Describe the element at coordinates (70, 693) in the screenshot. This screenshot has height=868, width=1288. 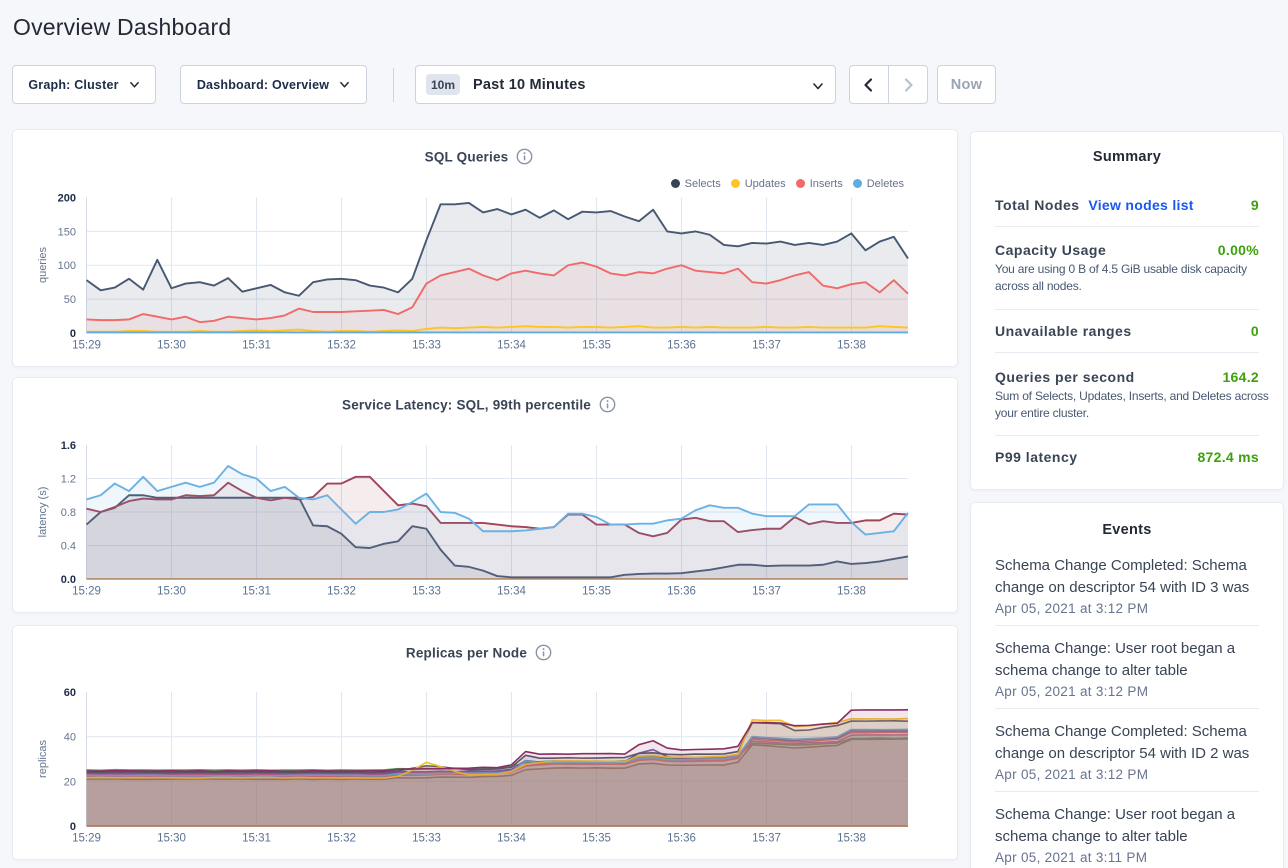
I see `svg-text: 60` at that location.